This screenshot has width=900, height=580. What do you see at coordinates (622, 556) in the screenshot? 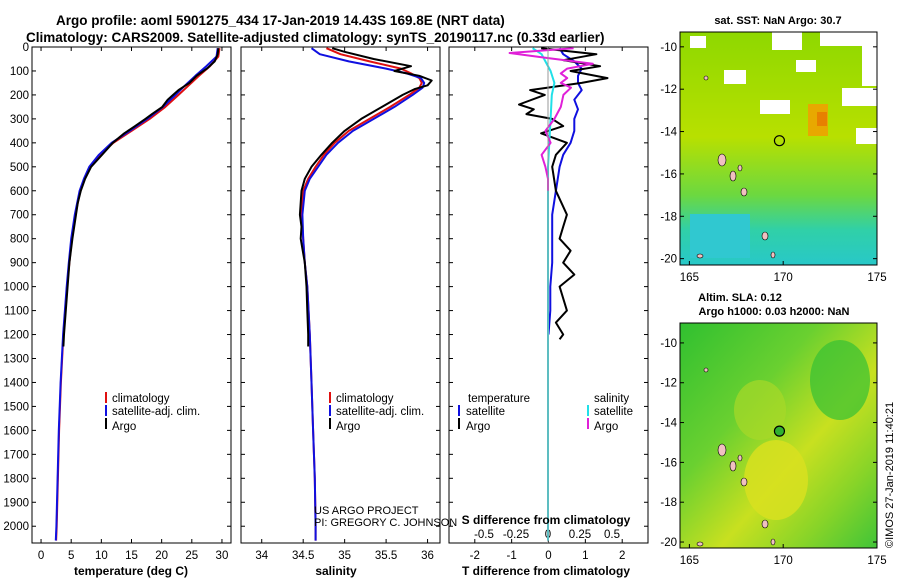
I see `x-tick-label: 2` at bounding box center [622, 556].